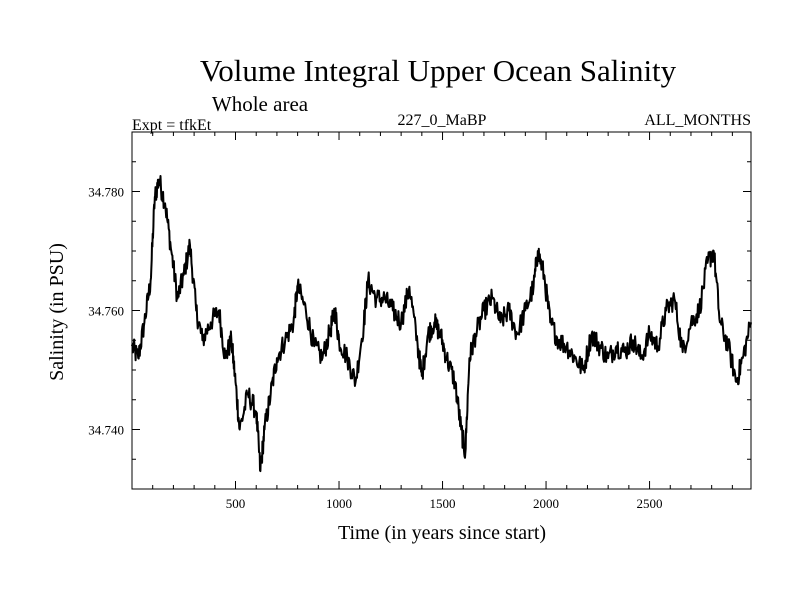  I want to click on y-tick-label: 34.740, so click(106, 430).